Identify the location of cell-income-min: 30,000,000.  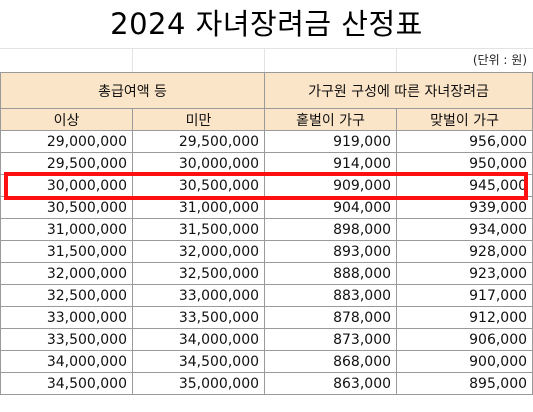
(66, 185).